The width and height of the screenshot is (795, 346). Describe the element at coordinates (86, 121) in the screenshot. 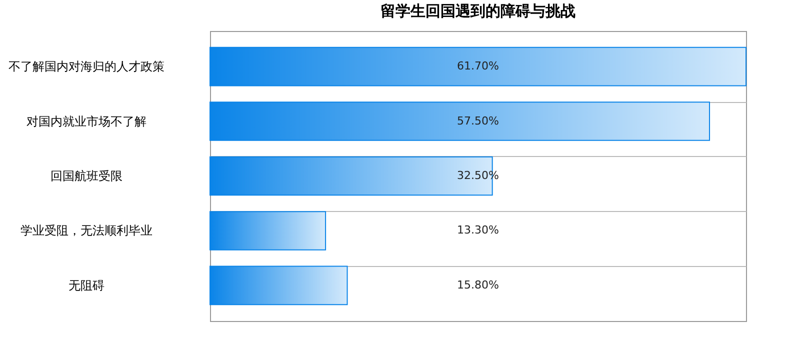

I see `y-tick-label: 对国内就业市场不了解` at that location.